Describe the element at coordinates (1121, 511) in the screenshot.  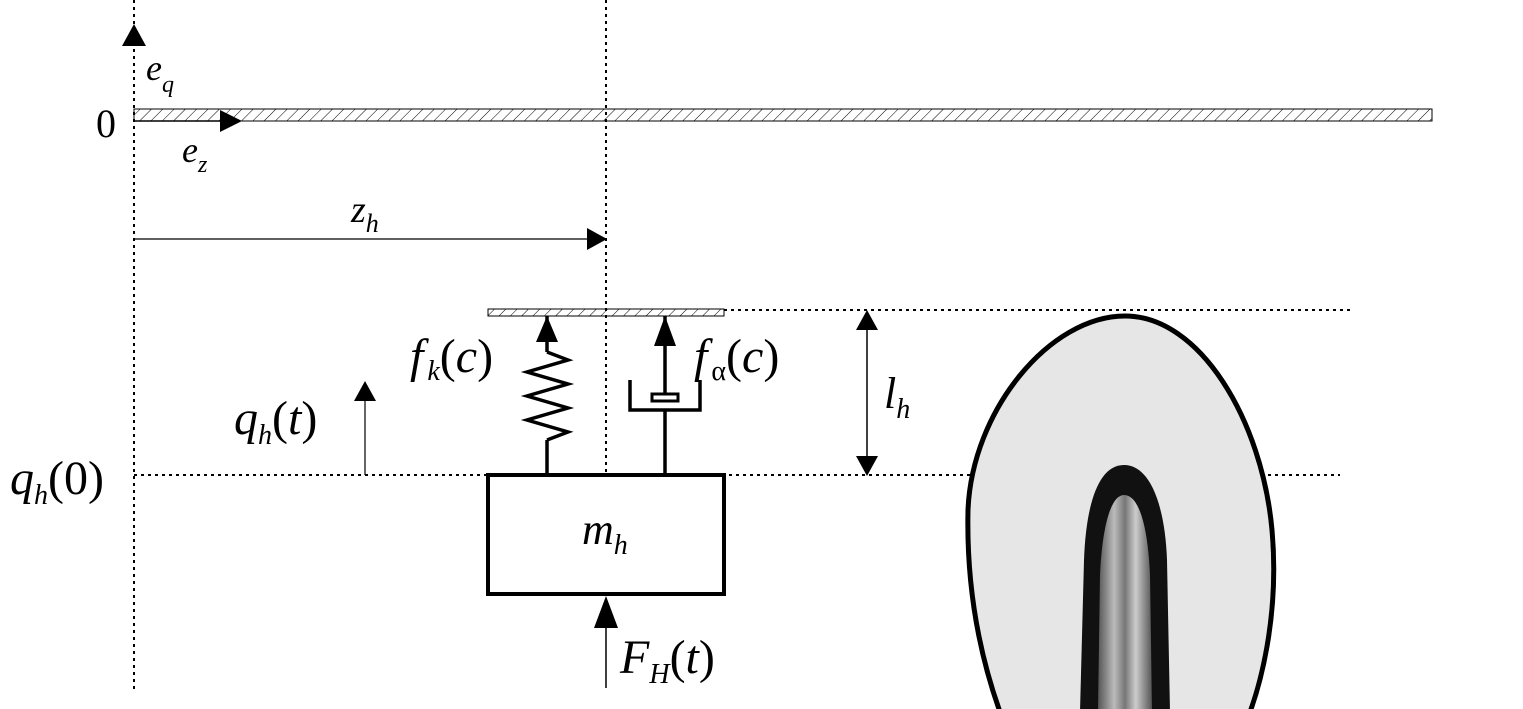
I see `drop-illustration` at that location.